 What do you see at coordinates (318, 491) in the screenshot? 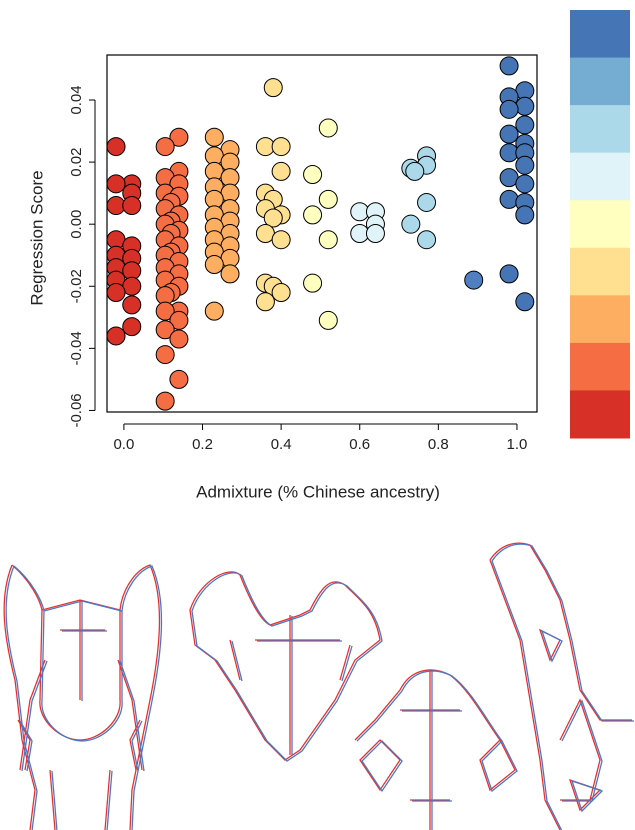
I see `x-axis-title: Admixture (% Chinese ancestry)` at bounding box center [318, 491].